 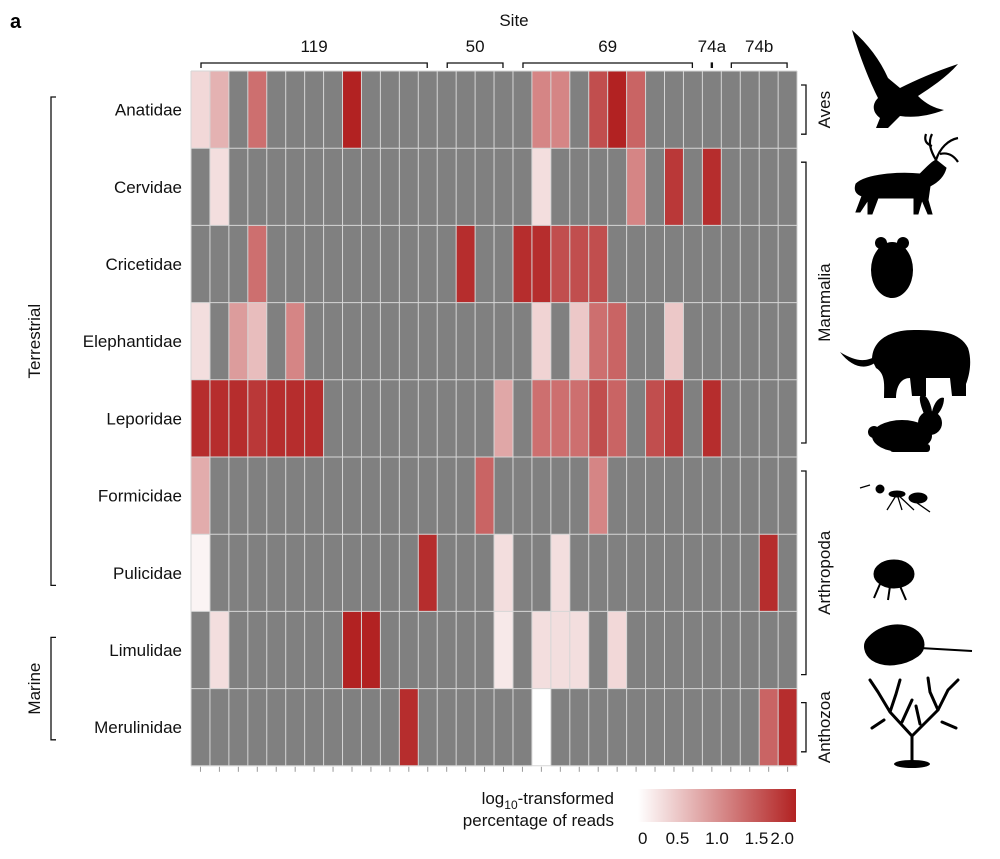 I want to click on row-label: Pulicidae, so click(x=147, y=573).